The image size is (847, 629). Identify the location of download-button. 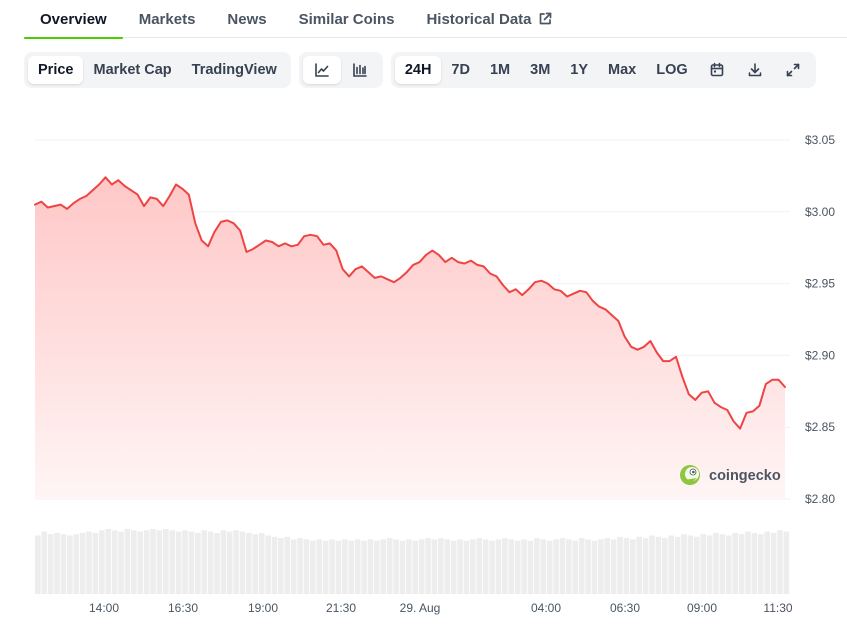
(755, 70).